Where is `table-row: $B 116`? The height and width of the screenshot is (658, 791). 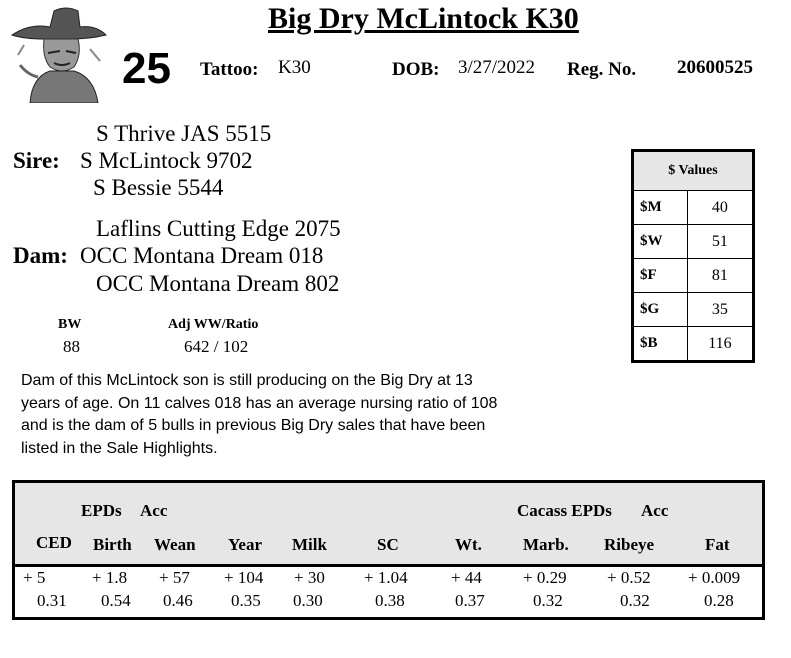
table-row: $B 116 is located at coordinates (693, 344).